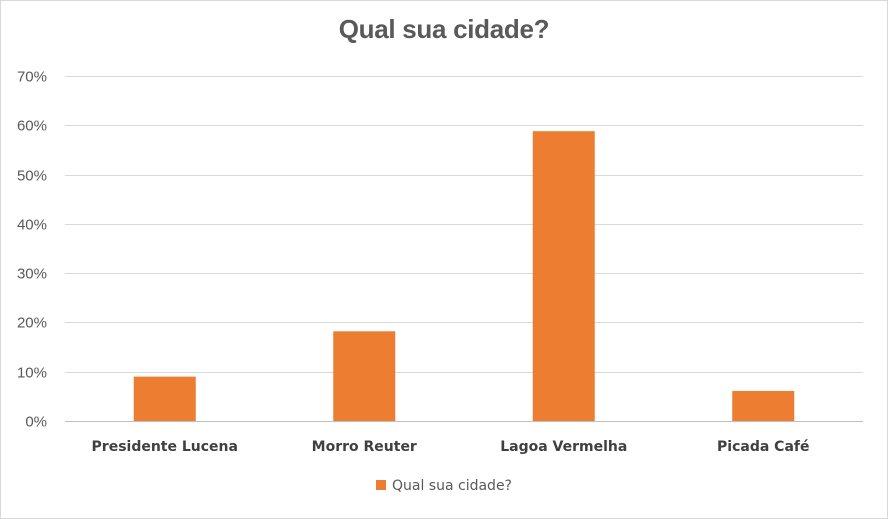  What do you see at coordinates (32, 274) in the screenshot?
I see `y-tick-label: 30%` at bounding box center [32, 274].